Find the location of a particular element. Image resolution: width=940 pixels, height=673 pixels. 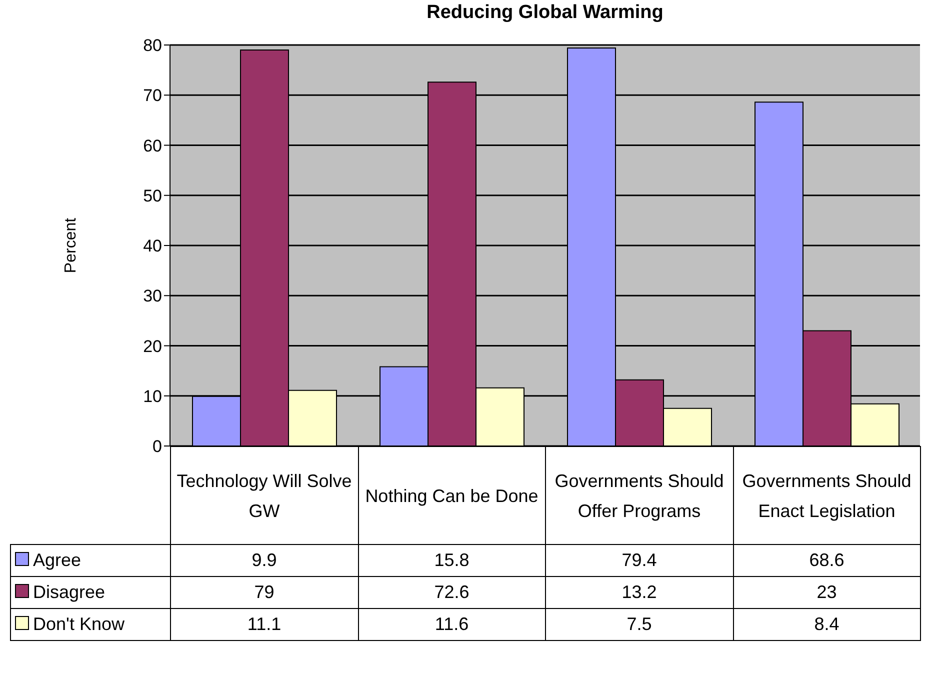

x-tick-label: Nothing Can be Done is located at coordinates (452, 495).